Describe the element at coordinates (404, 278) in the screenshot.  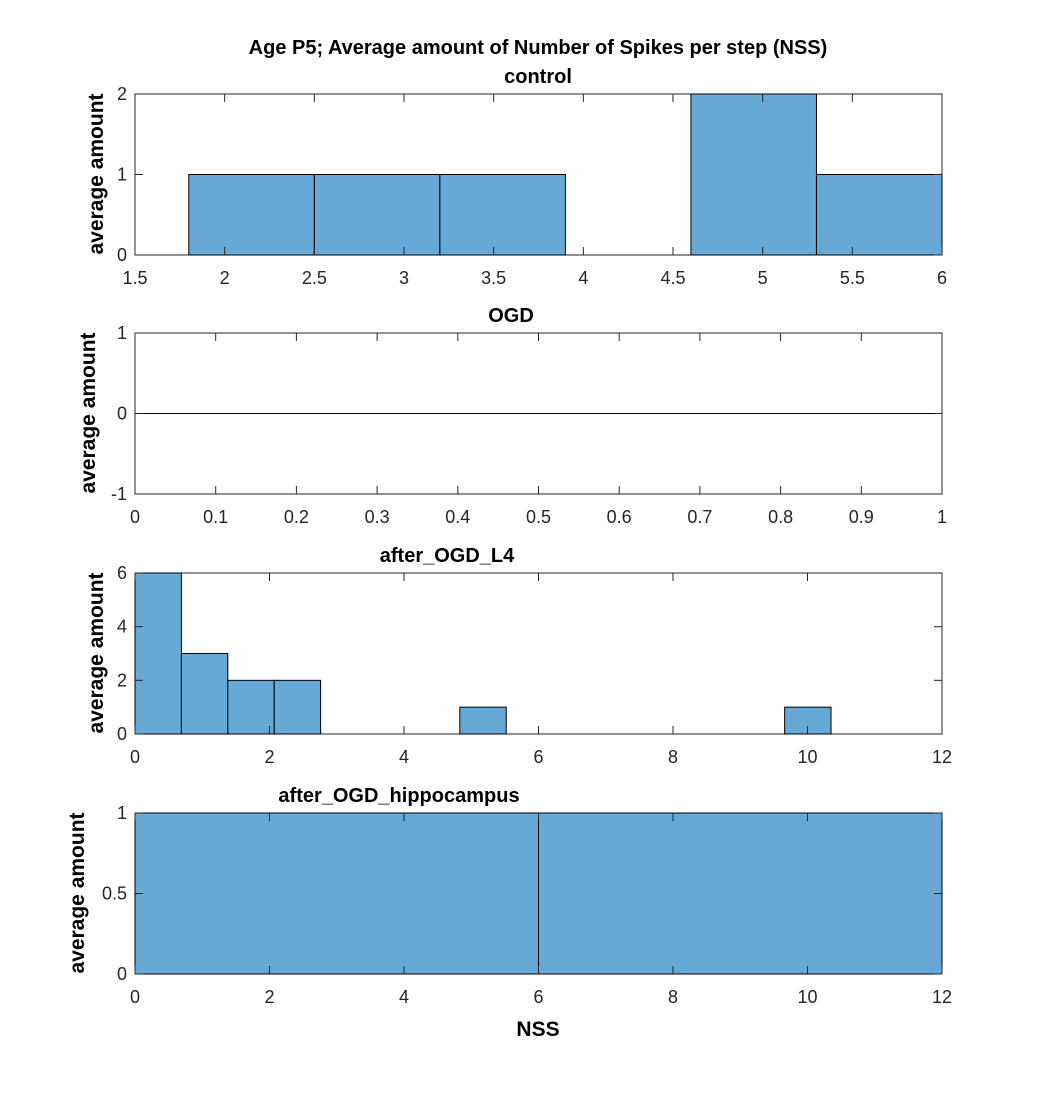
I see `x-tick-label: 3` at that location.